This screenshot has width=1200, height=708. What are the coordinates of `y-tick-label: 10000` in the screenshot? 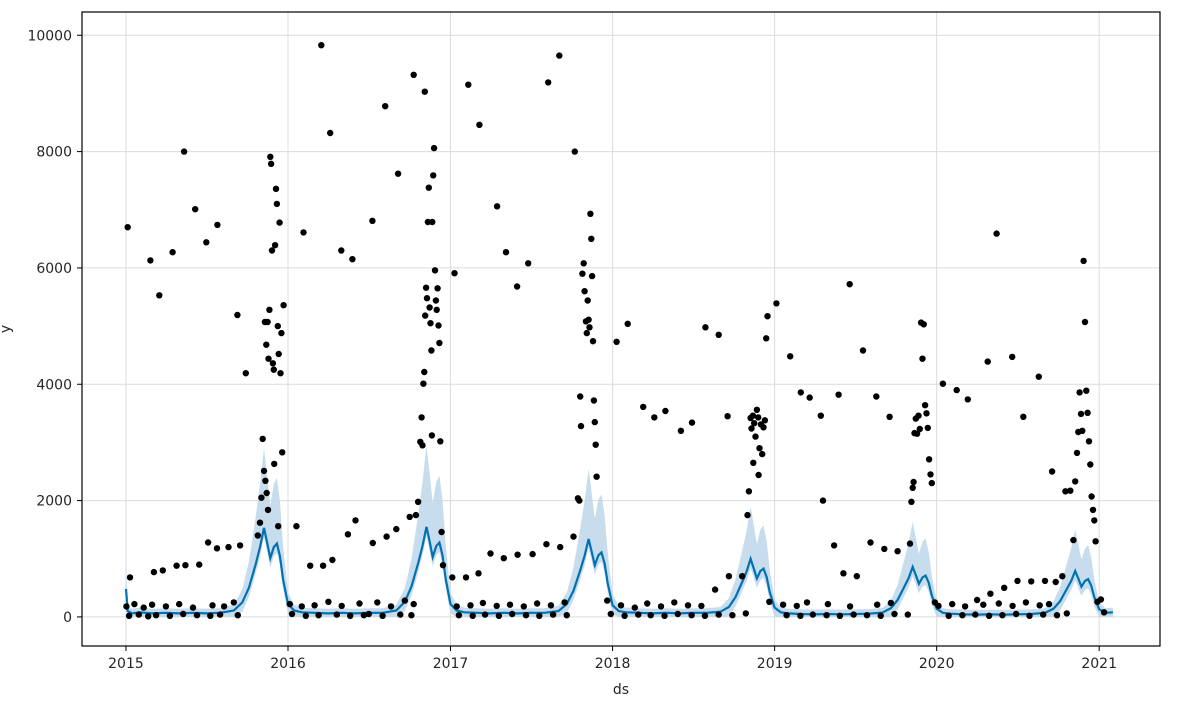 It's located at (49, 36).